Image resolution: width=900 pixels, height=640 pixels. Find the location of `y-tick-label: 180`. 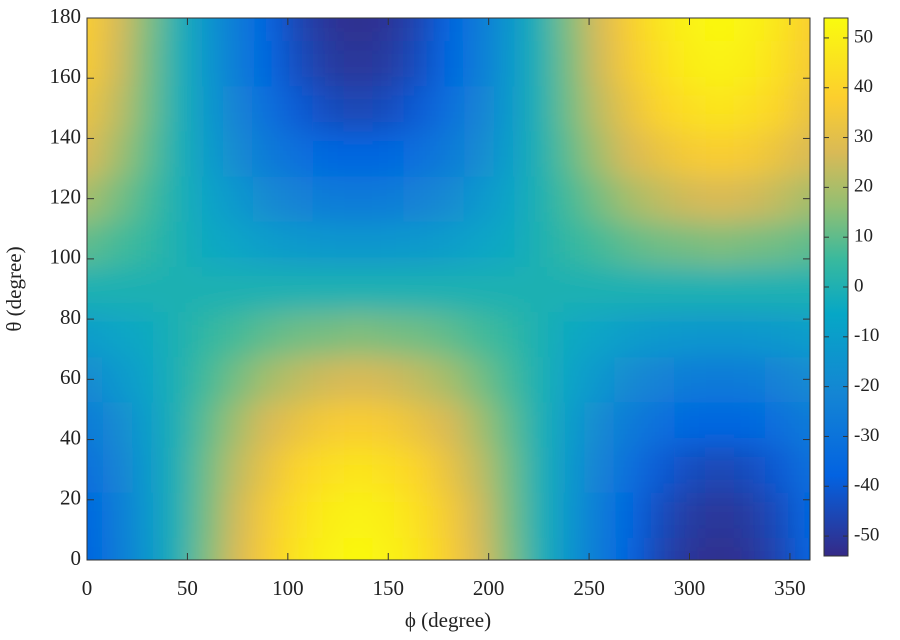

y-tick-label: 180 is located at coordinates (66, 16).